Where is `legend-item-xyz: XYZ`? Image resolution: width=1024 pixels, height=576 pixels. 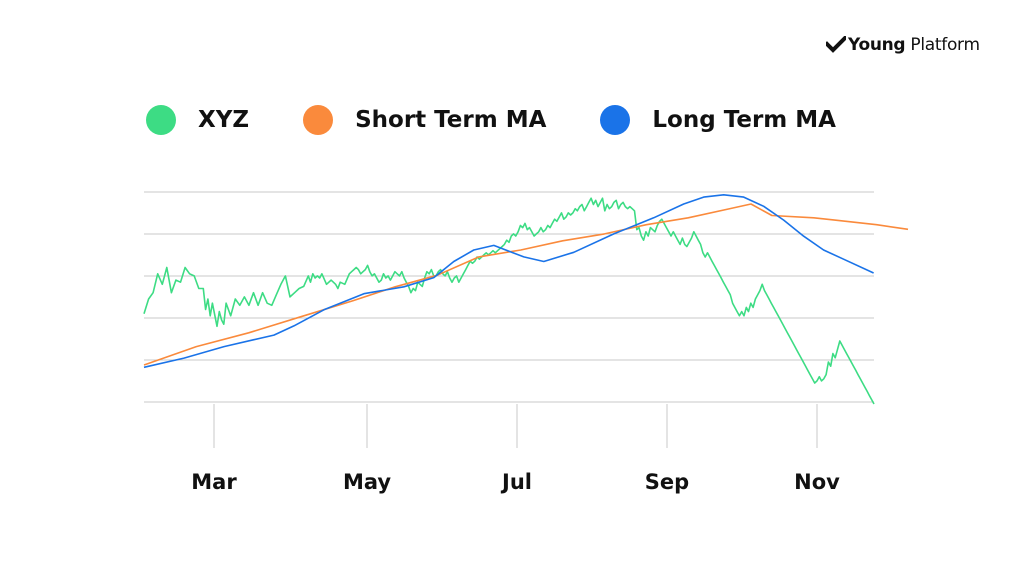
legend-item-xyz: XYZ is located at coordinates (197, 120).